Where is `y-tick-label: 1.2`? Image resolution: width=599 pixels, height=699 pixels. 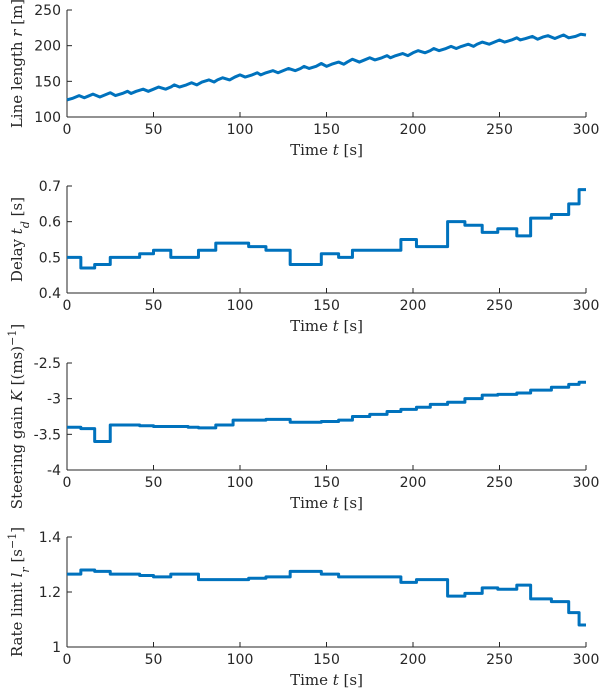 y-tick-label: 1.2 is located at coordinates (50, 593).